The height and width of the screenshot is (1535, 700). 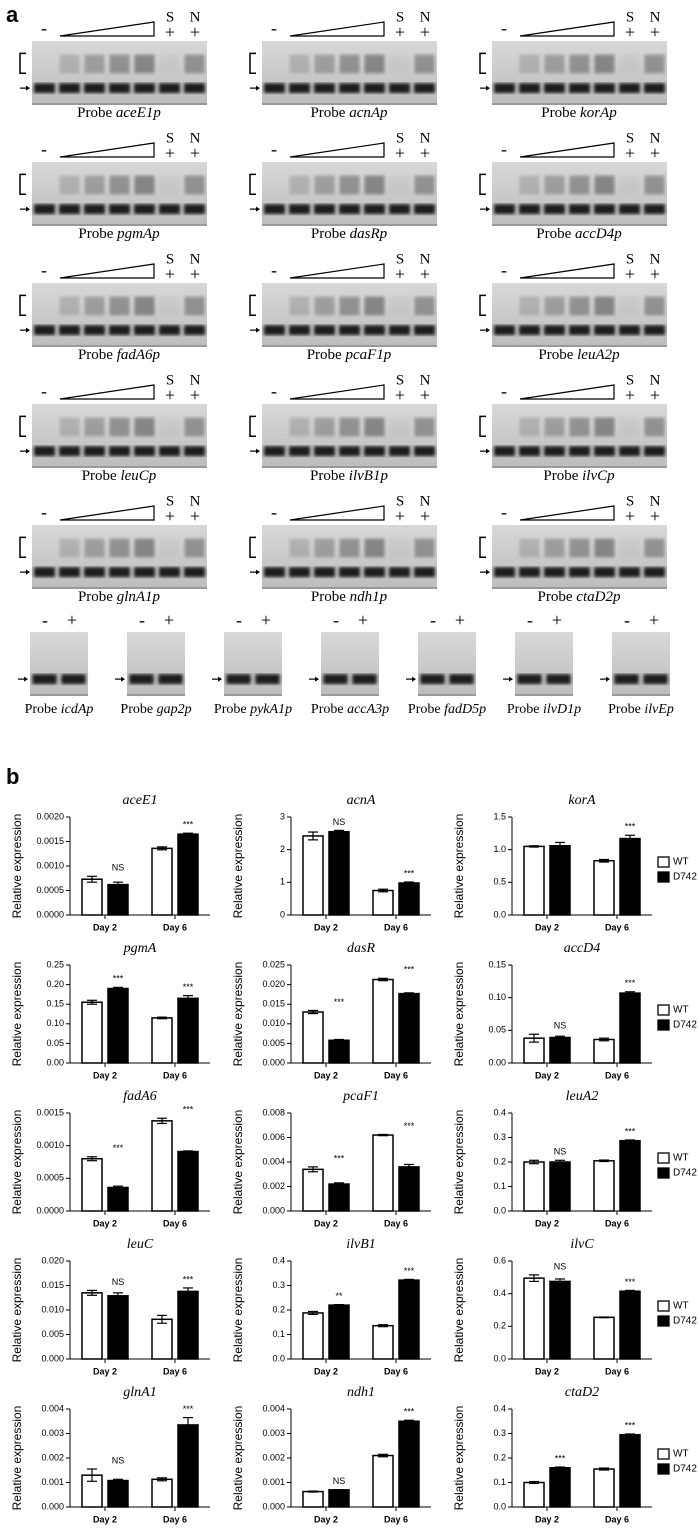 I want to click on y-tick-label: 0.3, so click(x=278, y=1285).